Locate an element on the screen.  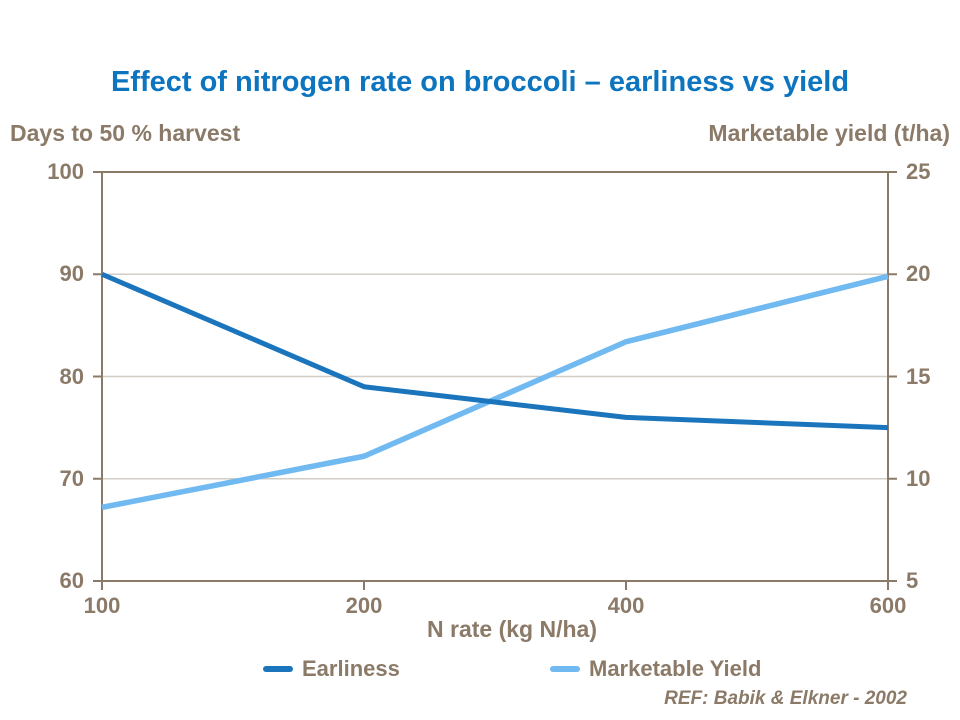
yield-line-swatch-icon is located at coordinates (565, 669).